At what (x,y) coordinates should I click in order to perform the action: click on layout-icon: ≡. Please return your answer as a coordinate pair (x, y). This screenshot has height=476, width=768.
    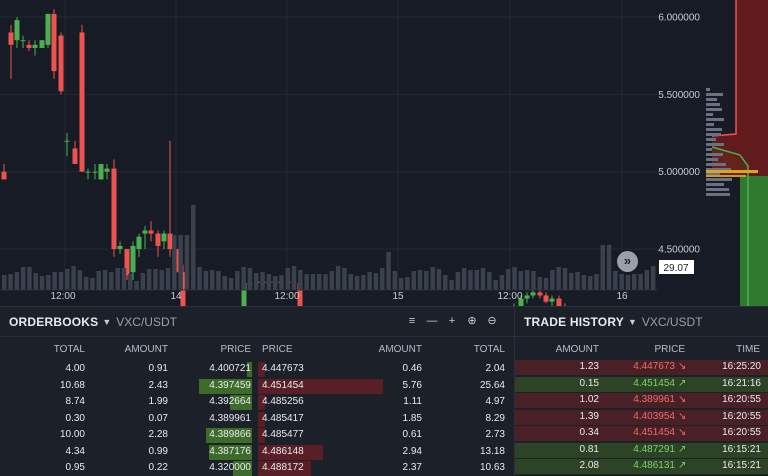
    Looking at the image, I should click on (412, 321).